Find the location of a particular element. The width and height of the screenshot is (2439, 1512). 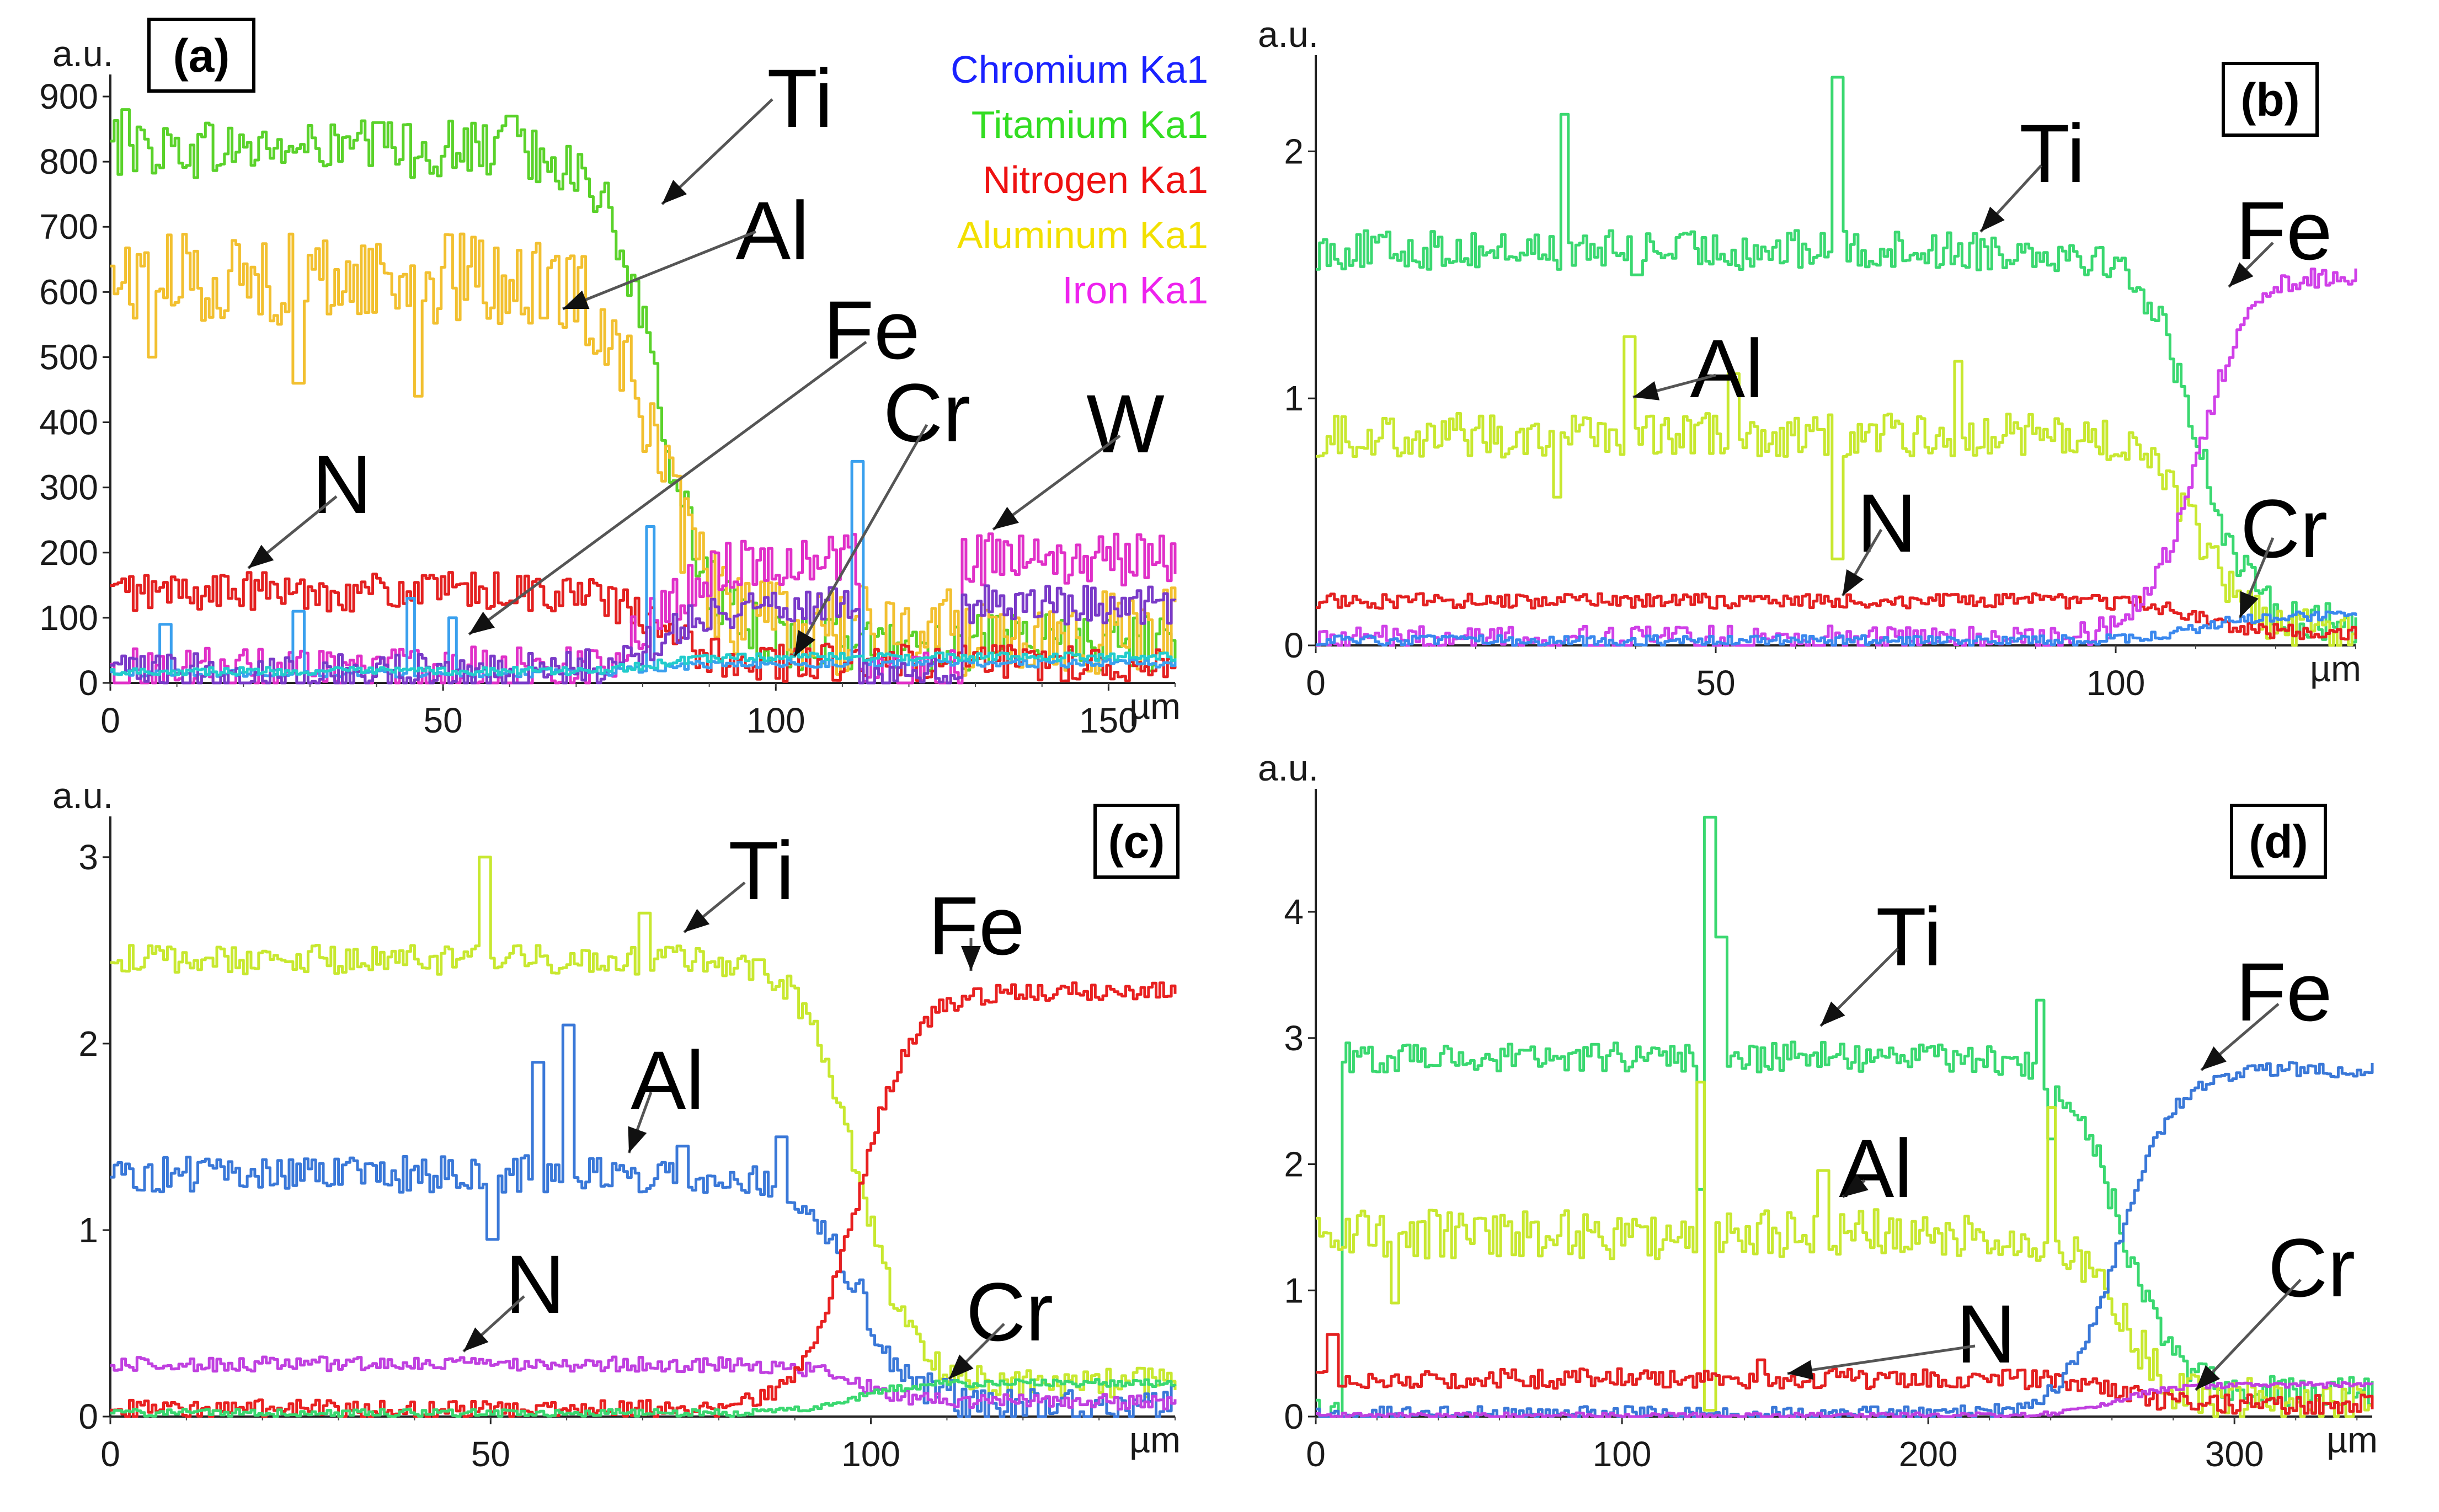

x-tick-label: 50 is located at coordinates (1715, 683).